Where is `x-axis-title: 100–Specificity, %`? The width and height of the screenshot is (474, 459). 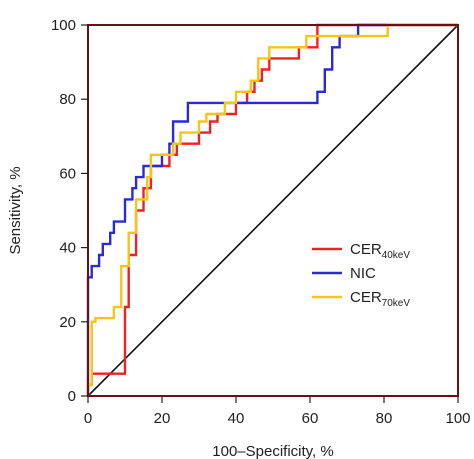 x-axis-title: 100–Specificity, % is located at coordinates (272, 451).